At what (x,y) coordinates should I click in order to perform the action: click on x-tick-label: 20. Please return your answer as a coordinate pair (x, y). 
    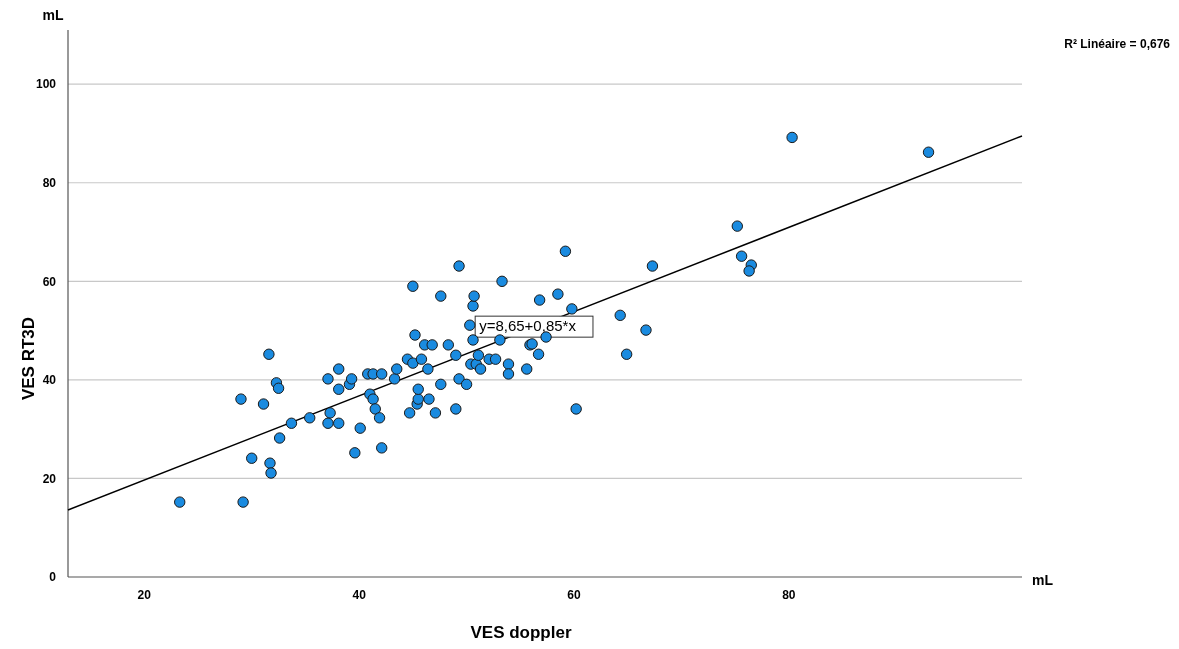
    Looking at the image, I should click on (144, 595).